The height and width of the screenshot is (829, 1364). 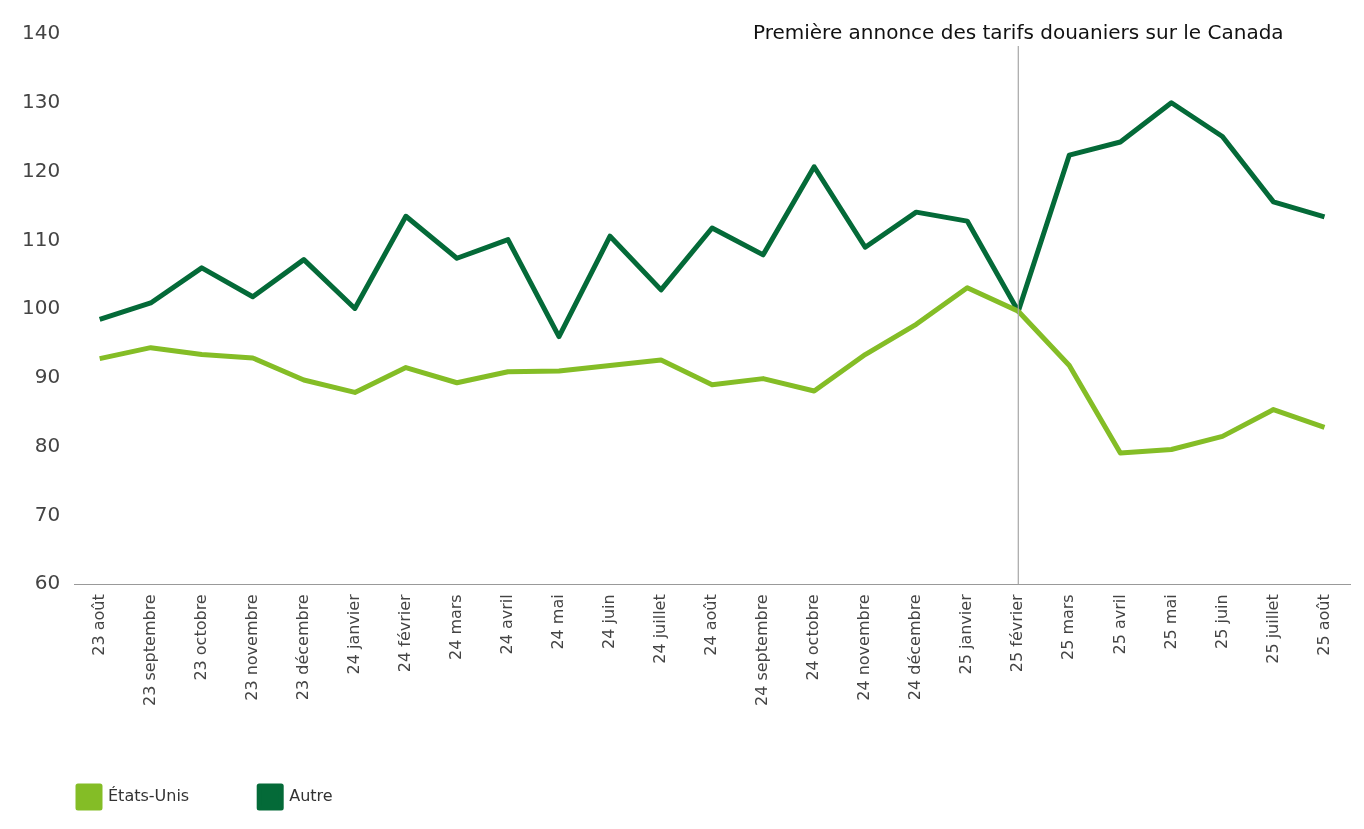 I want to click on x-tick-label: 24 février, so click(x=405, y=633).